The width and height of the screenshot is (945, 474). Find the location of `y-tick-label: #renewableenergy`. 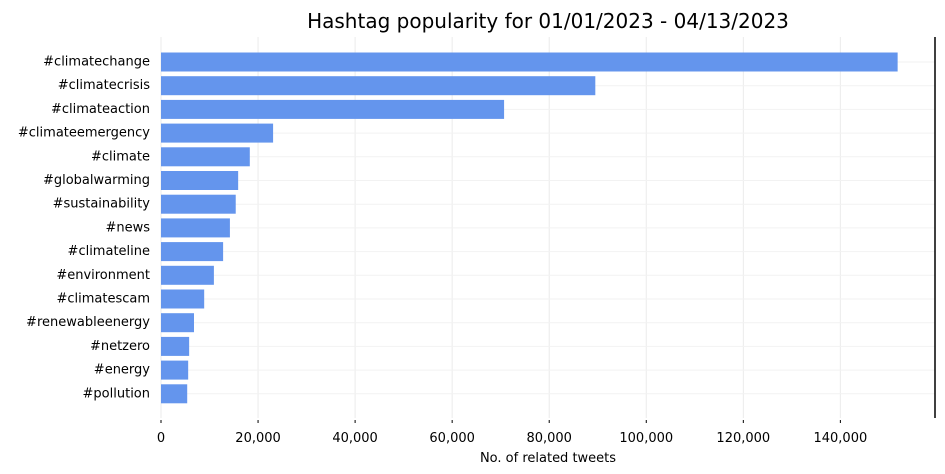

y-tick-label: #renewableenergy is located at coordinates (88, 322).